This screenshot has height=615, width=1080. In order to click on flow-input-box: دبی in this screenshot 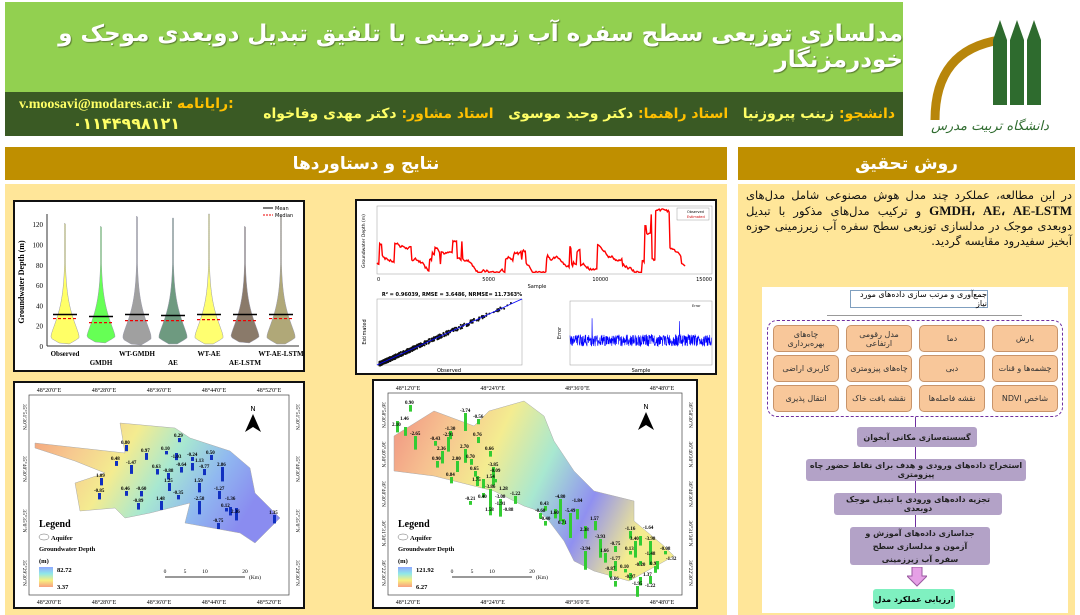, I will do `click(952, 368)`.